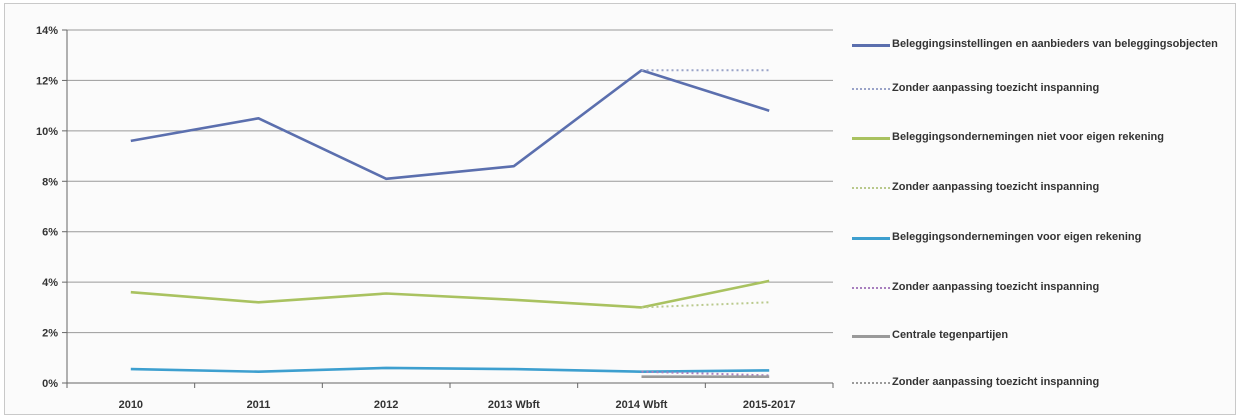 This screenshot has width=1241, height=419. What do you see at coordinates (47, 207) in the screenshot?
I see `y-axis-ticks: 0% 2% 4% 6% 8% 10% 12% 14%` at bounding box center [47, 207].